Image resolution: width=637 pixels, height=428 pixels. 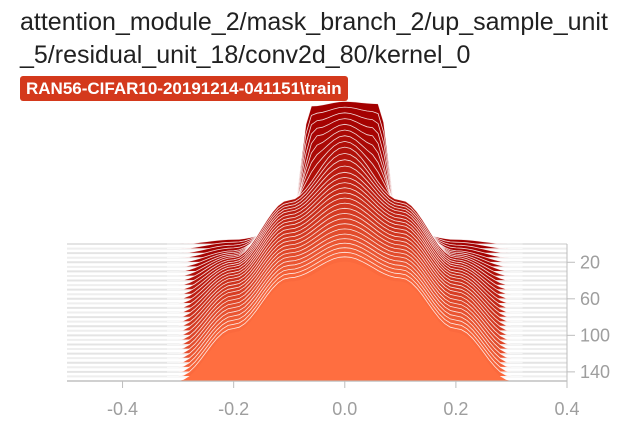 What do you see at coordinates (588, 313) in the screenshot?
I see `y-axis: 20 60 100 140` at bounding box center [588, 313].